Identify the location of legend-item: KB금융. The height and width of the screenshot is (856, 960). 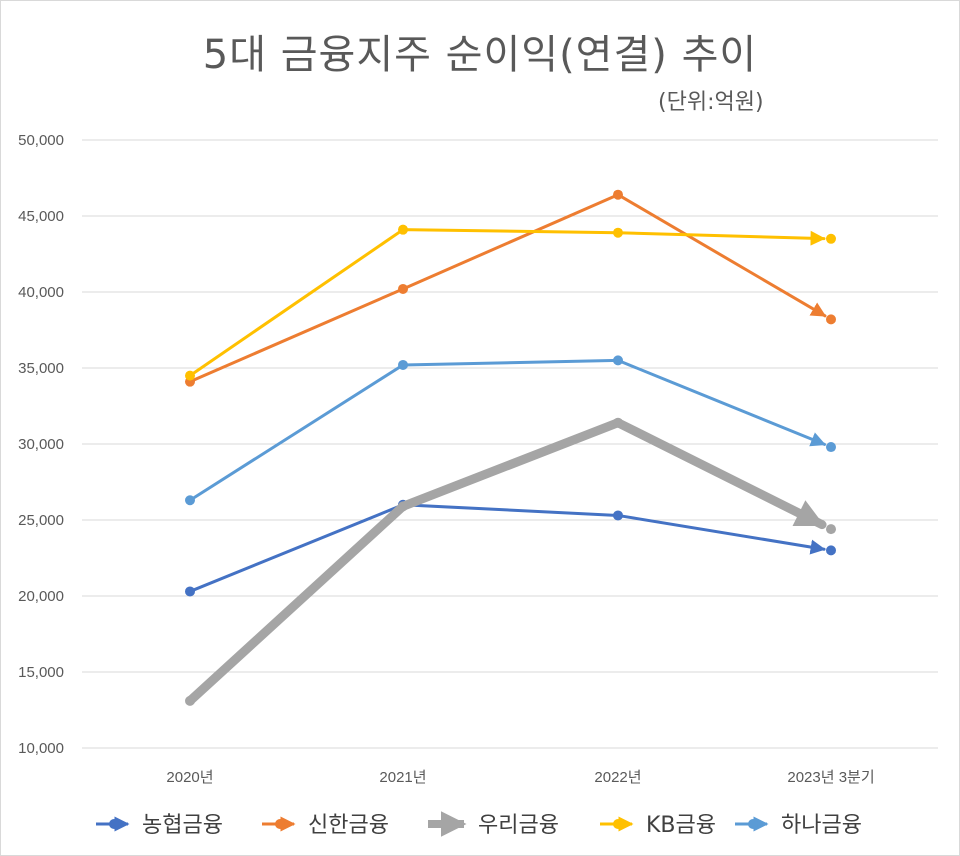
(658, 825).